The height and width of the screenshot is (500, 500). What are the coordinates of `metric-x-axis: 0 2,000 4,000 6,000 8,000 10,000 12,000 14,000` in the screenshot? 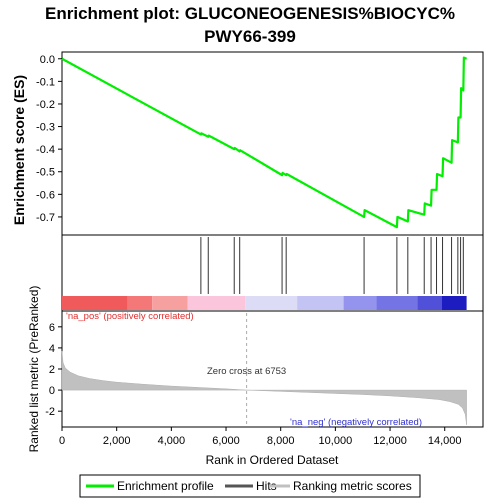 It's located at (260, 437).